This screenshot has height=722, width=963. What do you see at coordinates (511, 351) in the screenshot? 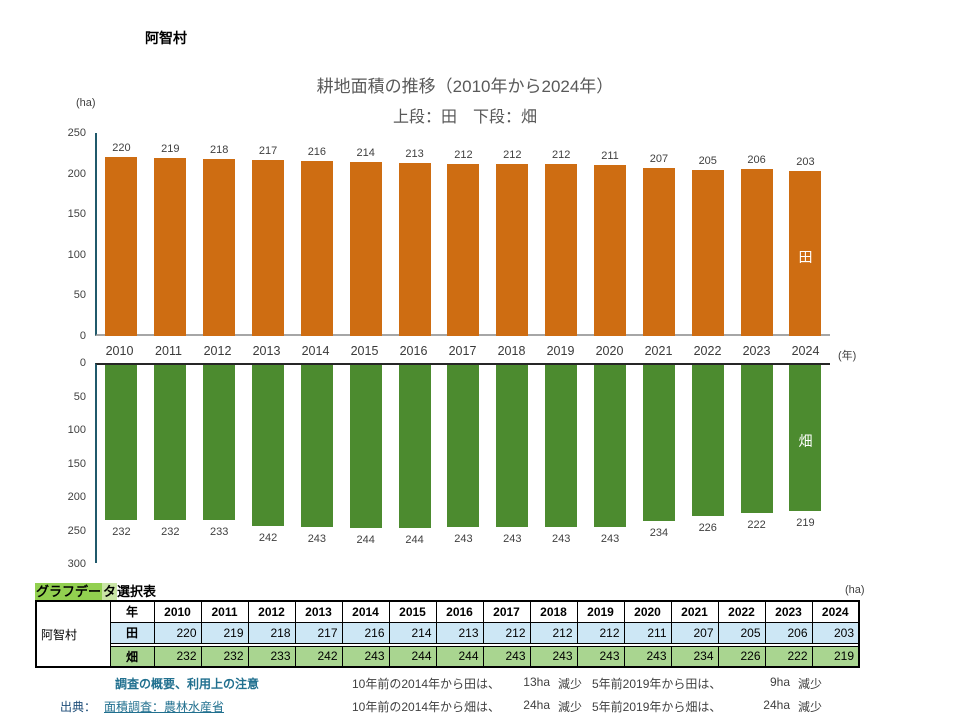
I see `x-axis-year-label: 2018` at bounding box center [511, 351].